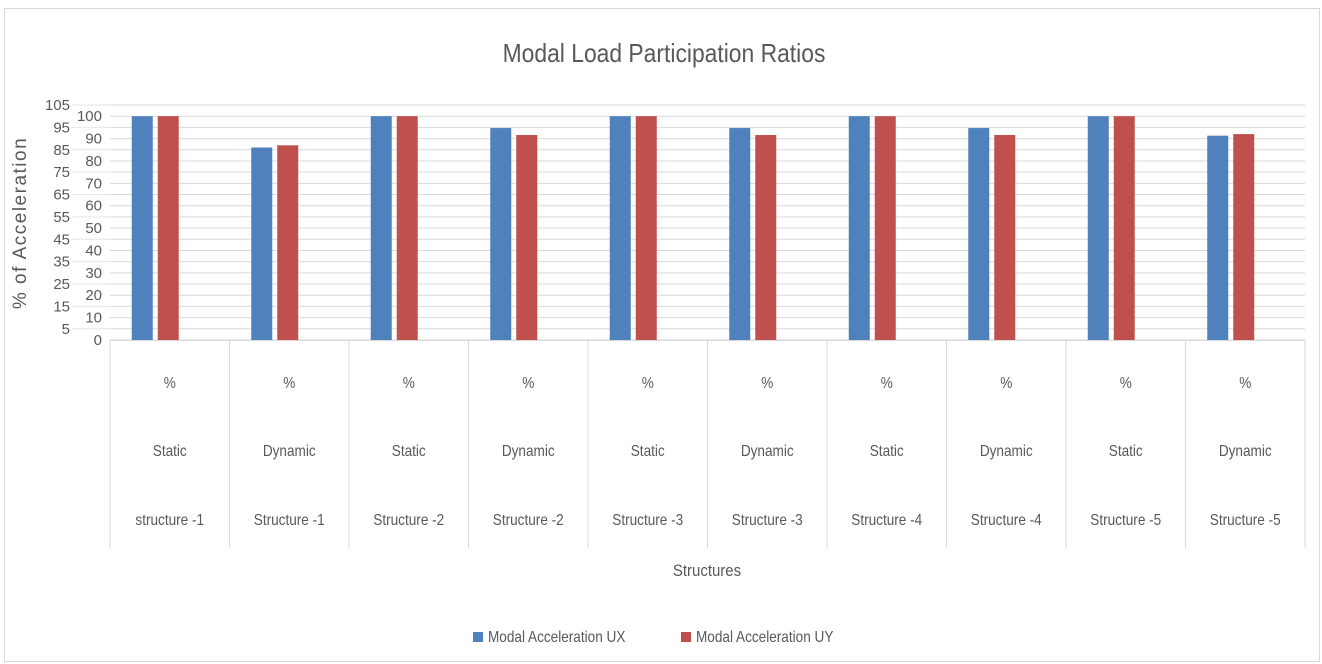 The image size is (1322, 664). Describe the element at coordinates (61, 172) in the screenshot. I see `y-tick-label: 75` at that location.